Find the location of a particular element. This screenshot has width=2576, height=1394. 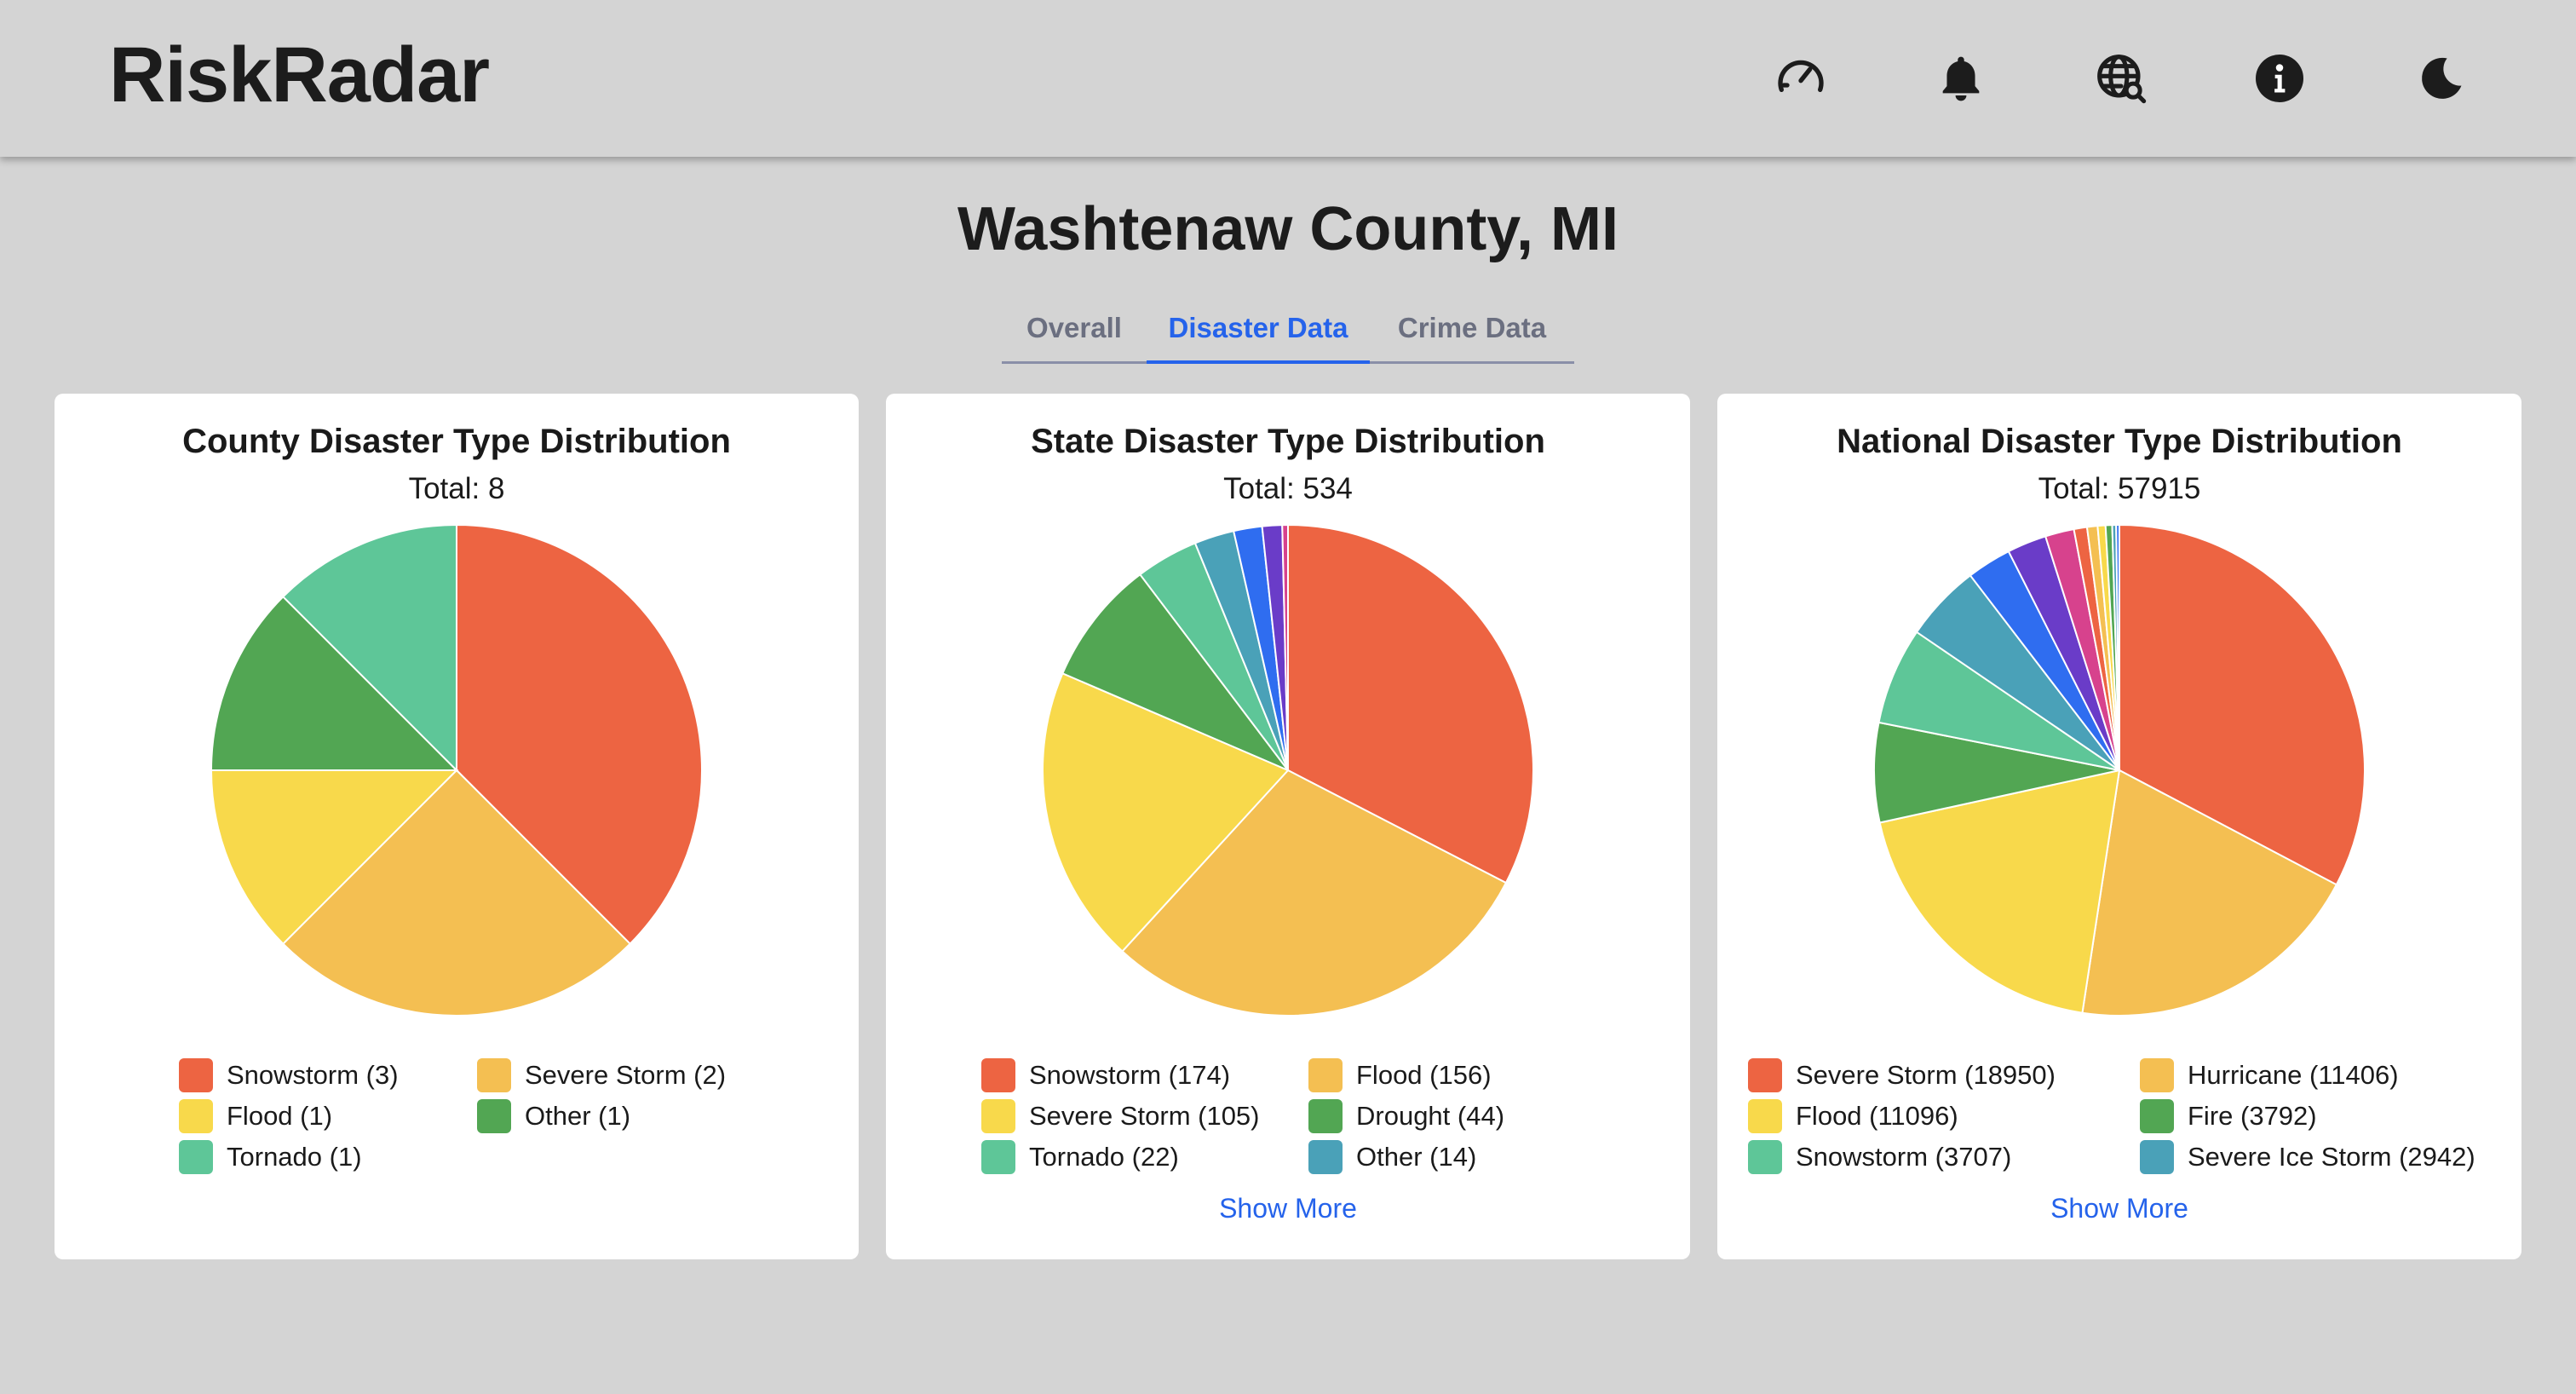

legend-item-flood: Flood (1) is located at coordinates (256, 1116).